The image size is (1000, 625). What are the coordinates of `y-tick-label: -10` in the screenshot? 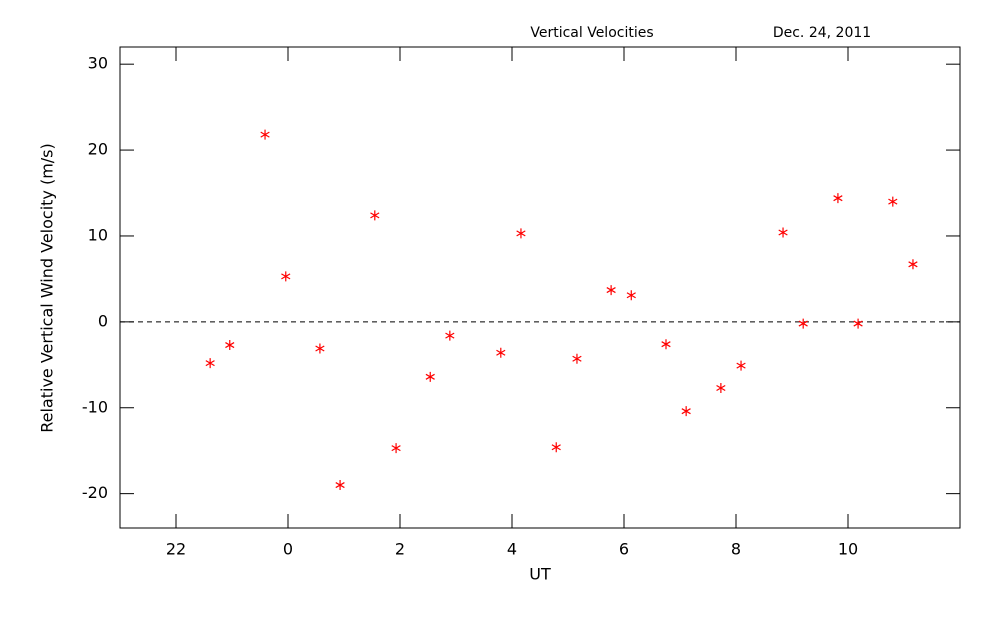 It's located at (95, 406).